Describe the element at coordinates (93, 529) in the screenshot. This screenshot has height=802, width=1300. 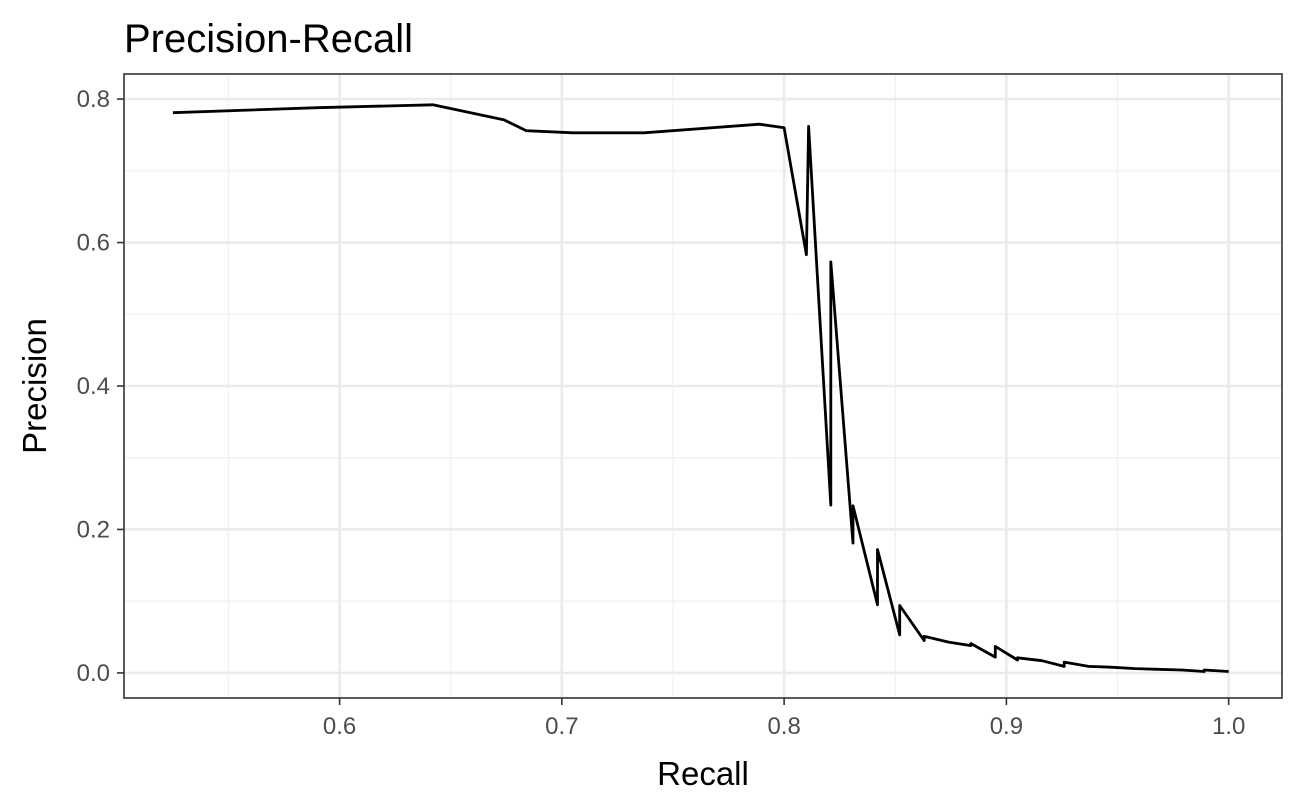
I see `y-tick-label: 0.2` at that location.